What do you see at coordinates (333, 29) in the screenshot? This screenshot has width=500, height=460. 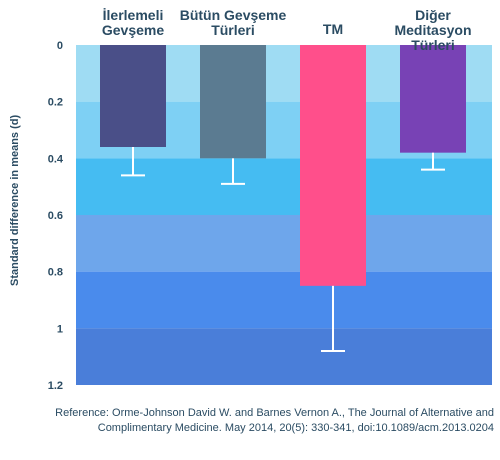 I see `category-label-2: TM` at bounding box center [333, 29].